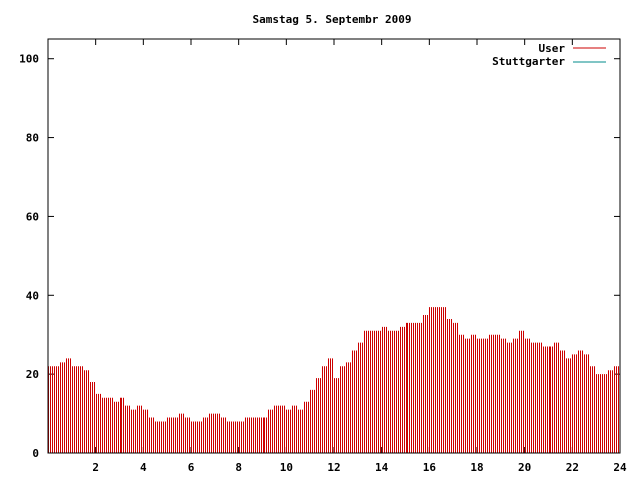 Image resolution: width=640 pixels, height=480 pixels. I want to click on x-tick-label: 2, so click(95, 467).